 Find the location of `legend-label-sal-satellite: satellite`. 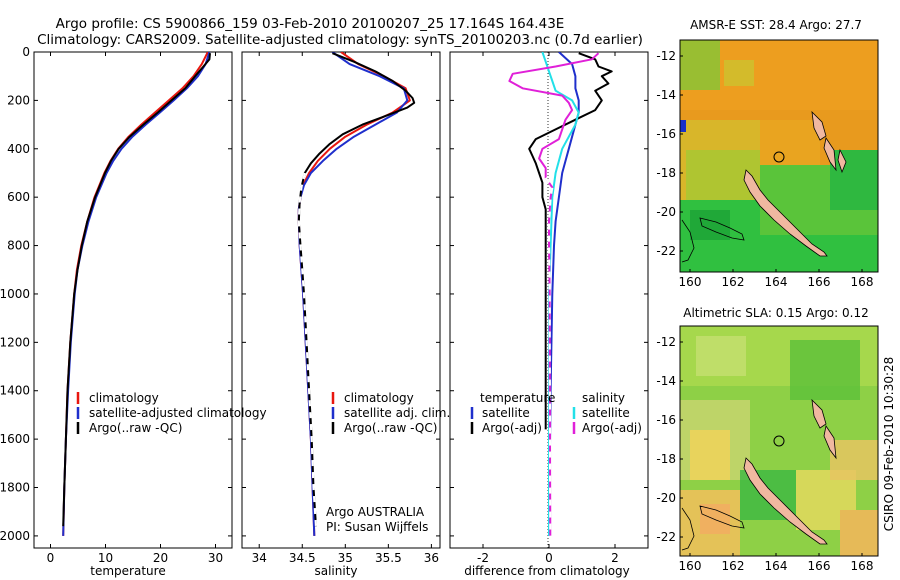

legend-label-sal-satellite: satellite is located at coordinates (606, 413).